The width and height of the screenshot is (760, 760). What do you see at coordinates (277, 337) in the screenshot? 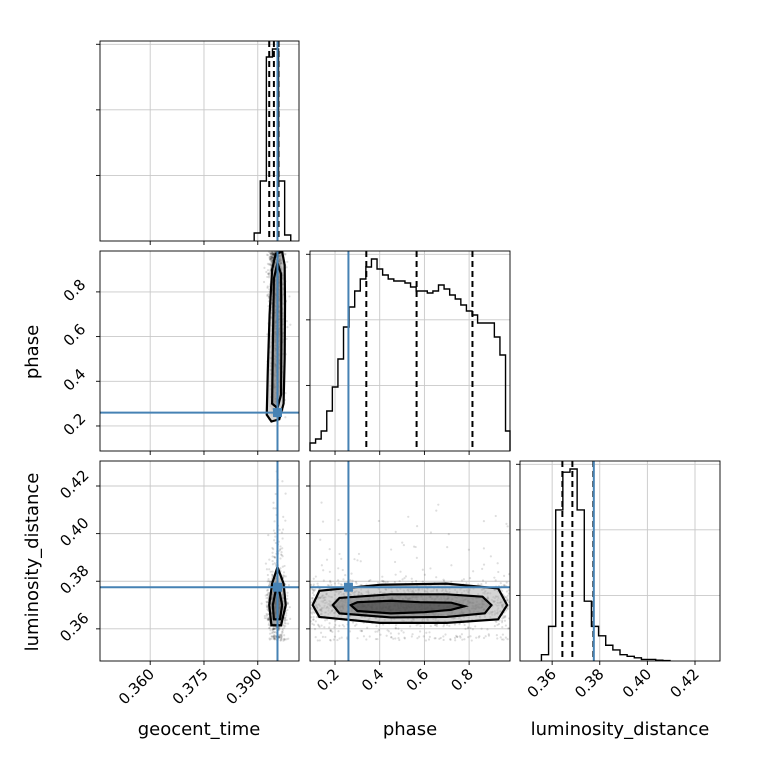
I see `joint-geocent-time-phase-content` at bounding box center [277, 337].